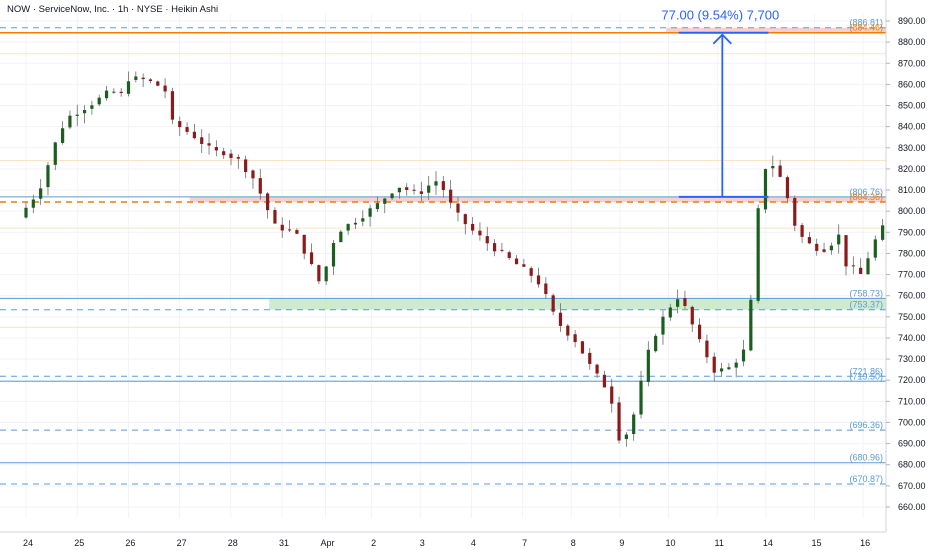 Image resolution: width=932 pixels, height=550 pixels. What do you see at coordinates (573, 543) in the screenshot?
I see `time-tick-label: 8` at bounding box center [573, 543].